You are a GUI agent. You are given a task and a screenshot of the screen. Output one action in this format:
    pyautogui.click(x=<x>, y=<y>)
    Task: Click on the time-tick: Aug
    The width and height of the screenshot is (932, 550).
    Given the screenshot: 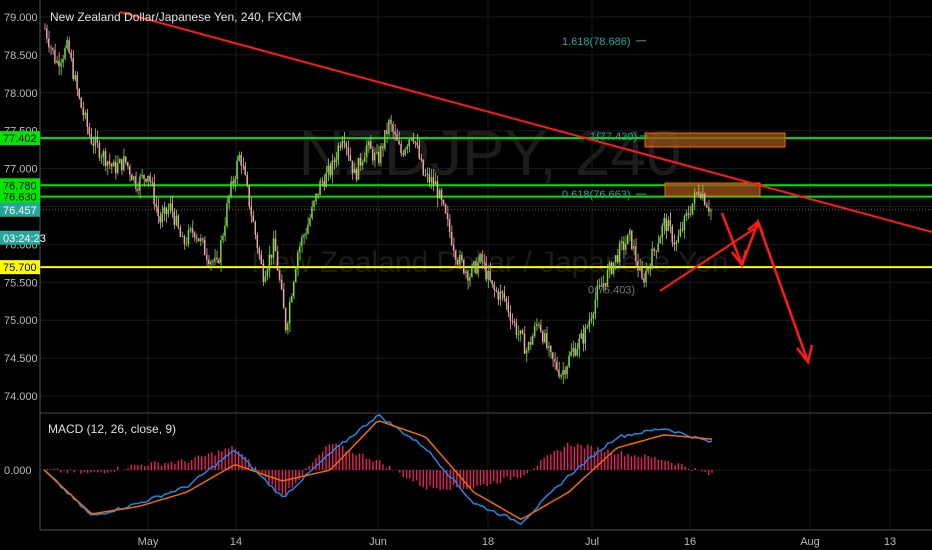 What is the action you would take?
    pyautogui.click(x=810, y=542)
    